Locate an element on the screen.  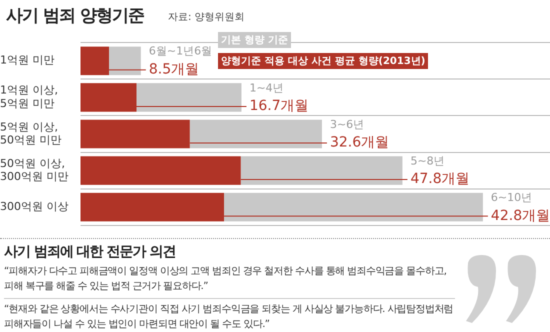
text: 양형기준 적용 대상 사건 평균 형량(2013년) is located at coordinates (323, 61).